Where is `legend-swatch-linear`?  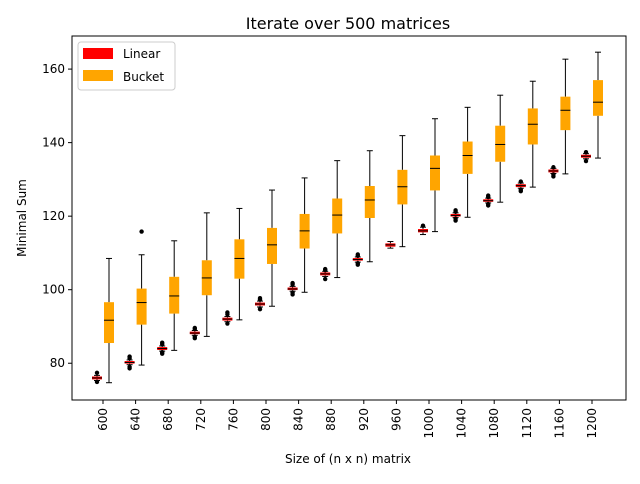
legend-swatch-linear is located at coordinates (98, 53).